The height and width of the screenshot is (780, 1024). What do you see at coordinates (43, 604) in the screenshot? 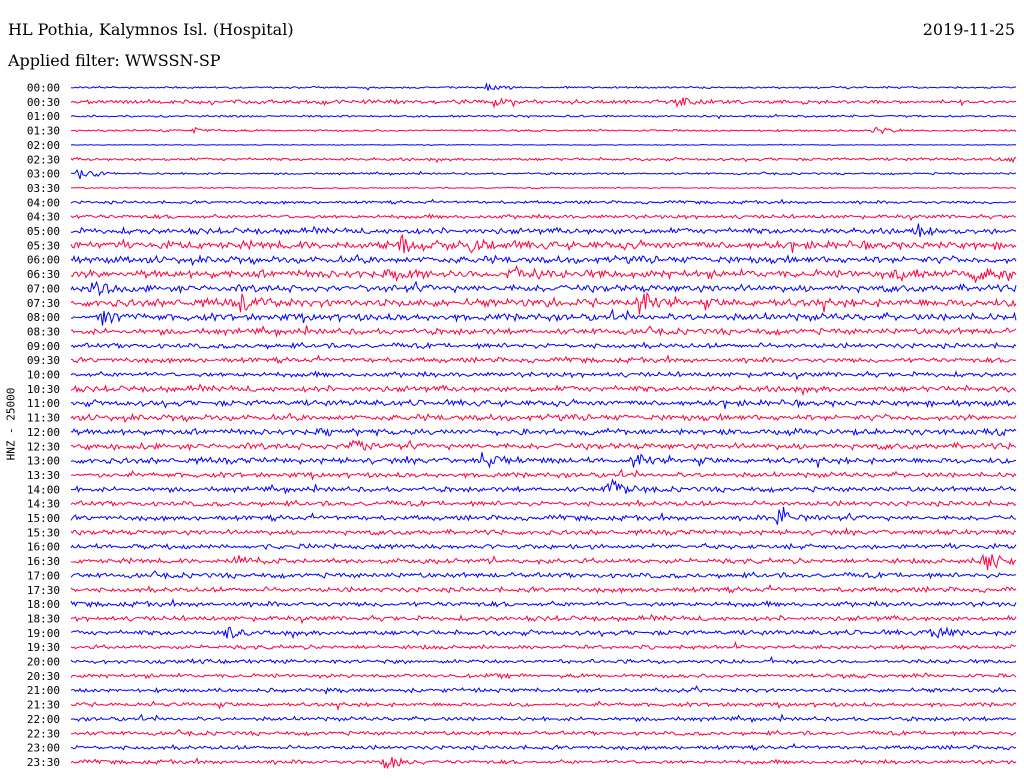
I see `time-tick-label: 18:00` at bounding box center [43, 604].